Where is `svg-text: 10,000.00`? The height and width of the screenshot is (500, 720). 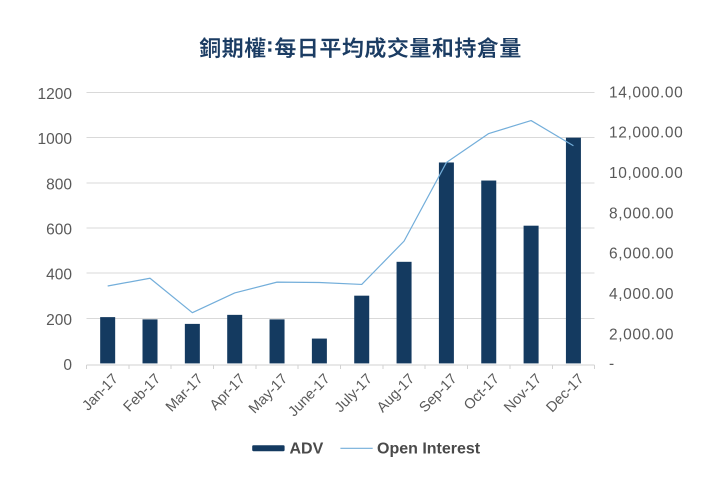
svg-text: 10,000.00 is located at coordinates (646, 173).